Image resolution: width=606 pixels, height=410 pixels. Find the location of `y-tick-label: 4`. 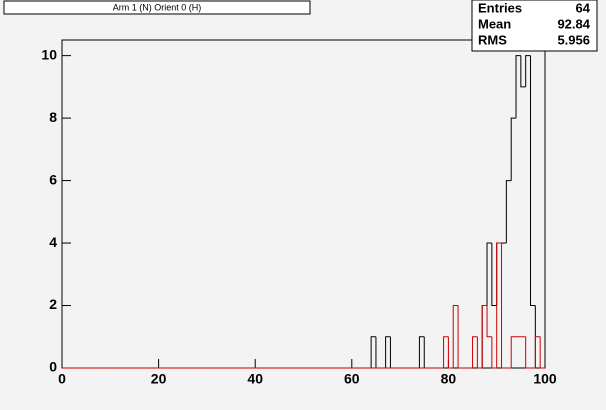

y-tick-label: 4 is located at coordinates (53, 242).